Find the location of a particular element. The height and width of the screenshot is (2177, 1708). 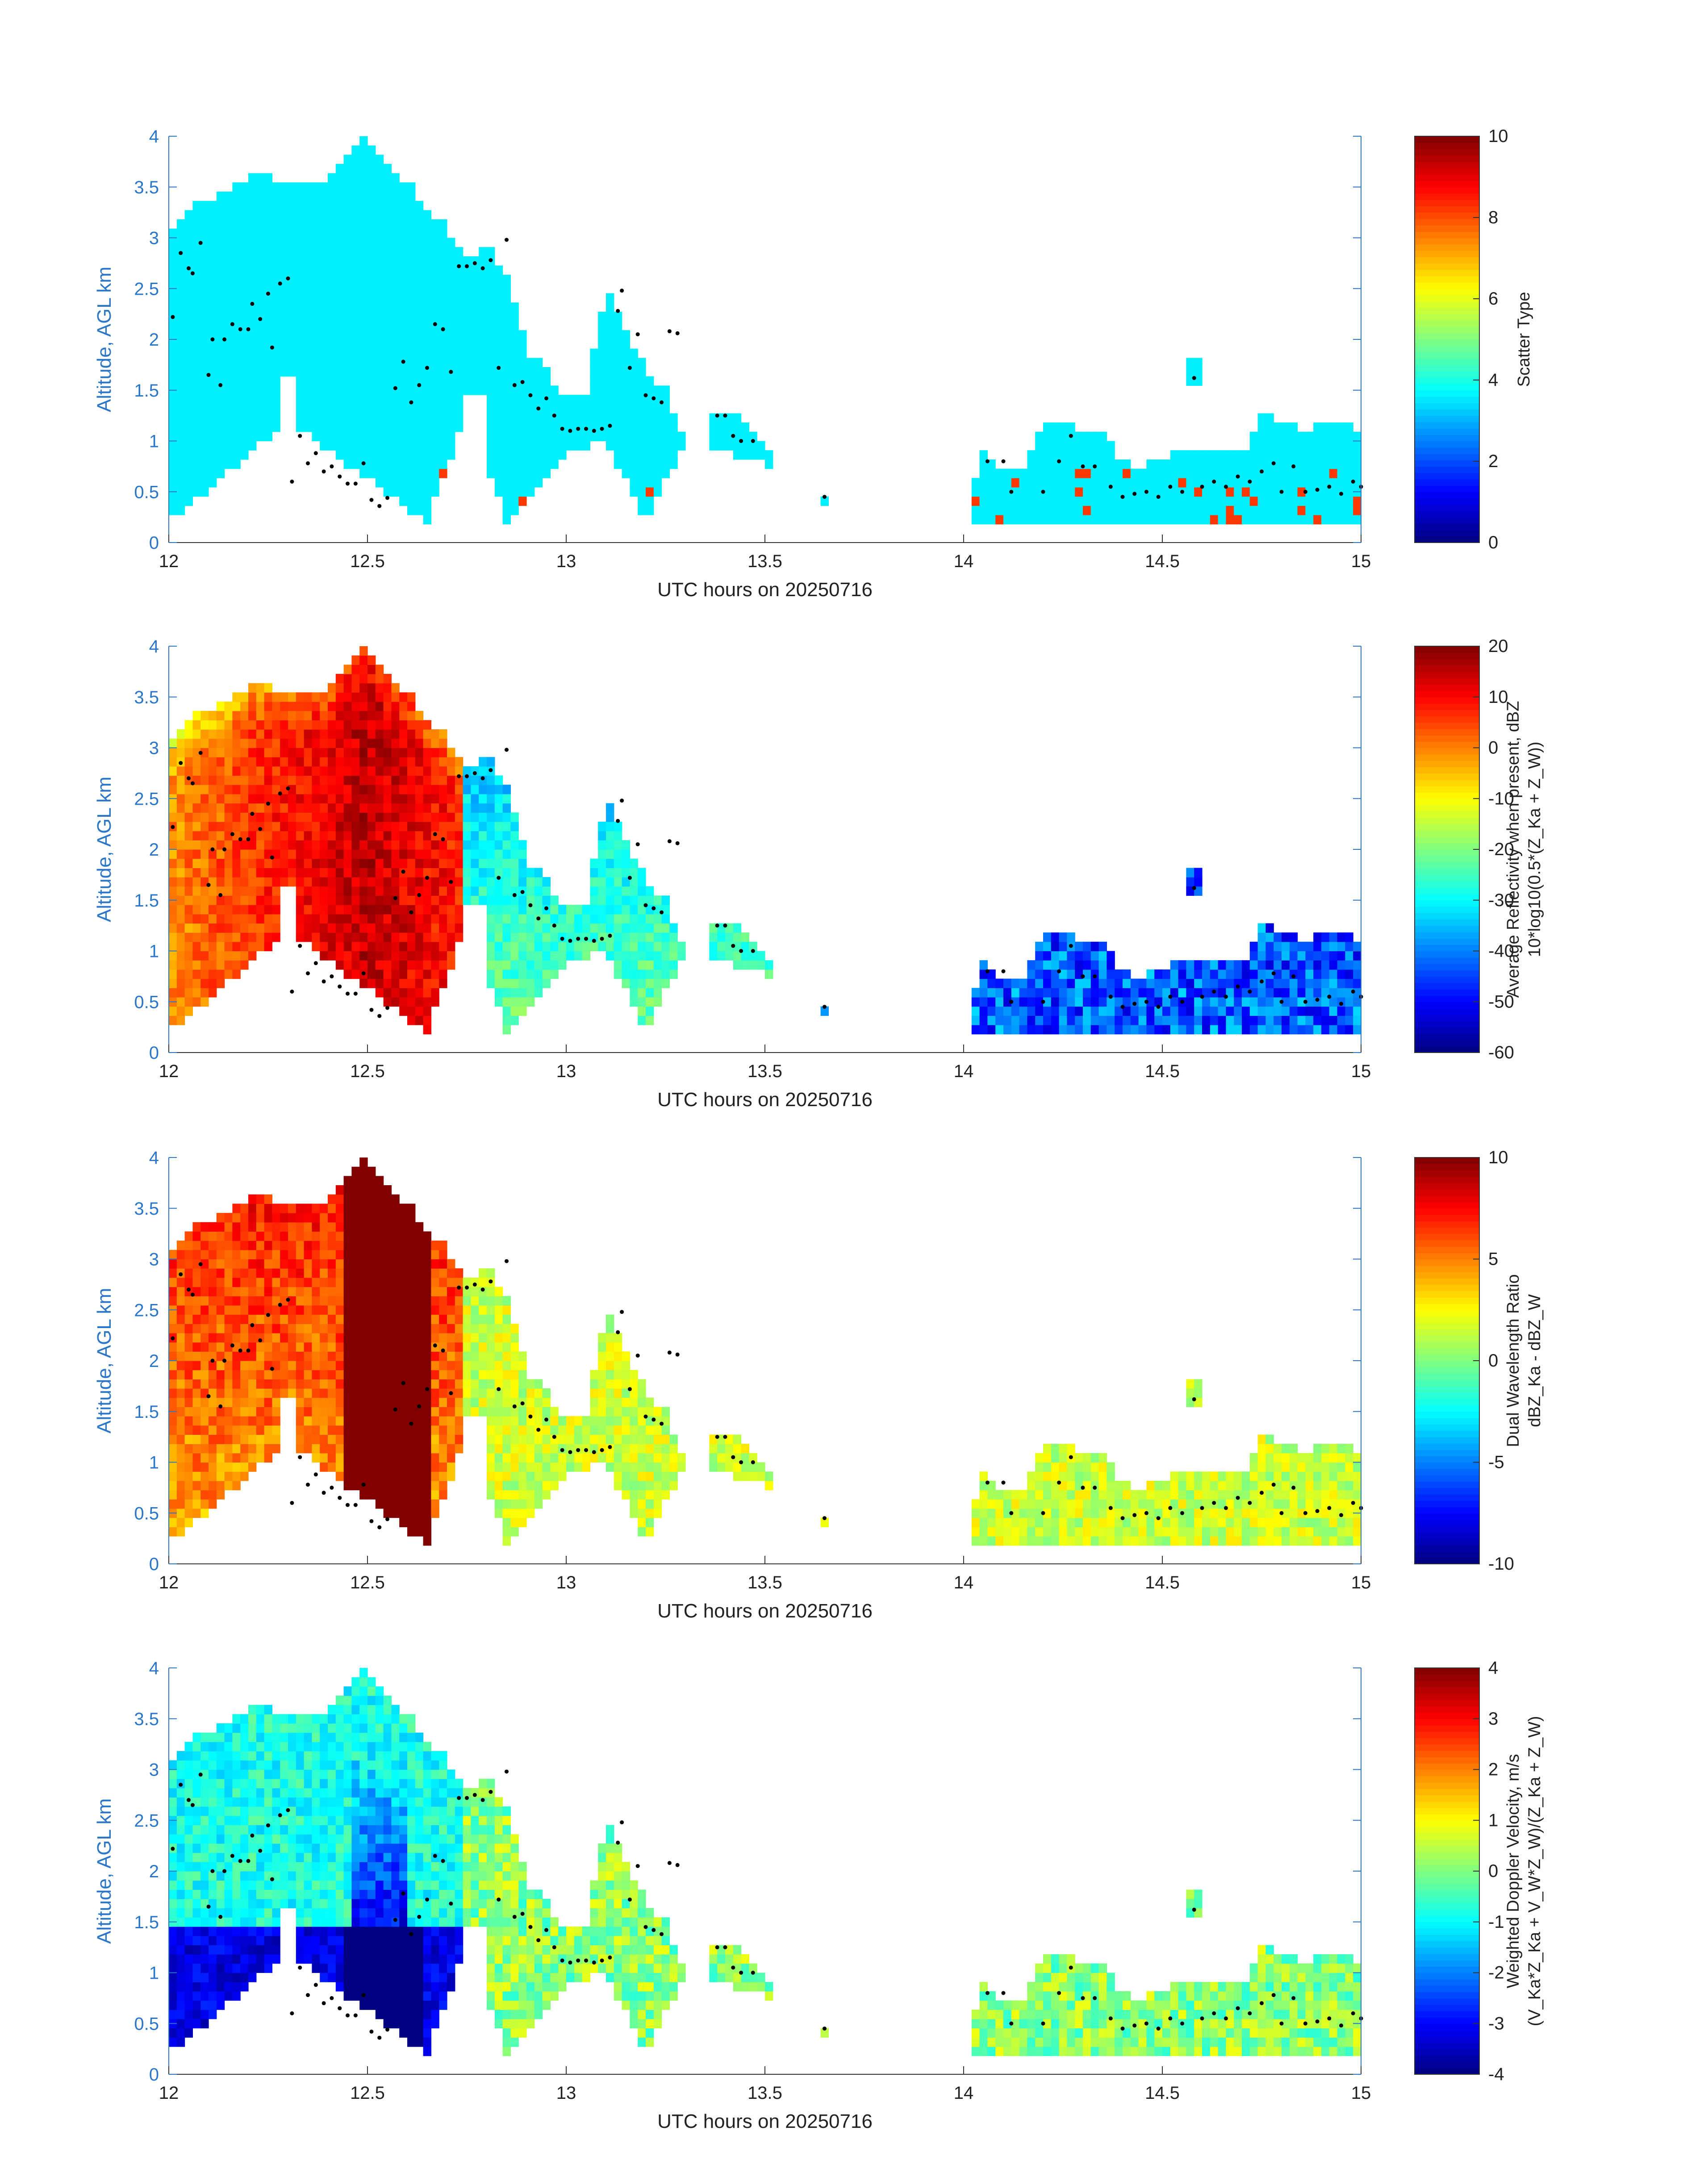

x-tick-label: 12 is located at coordinates (169, 1071).